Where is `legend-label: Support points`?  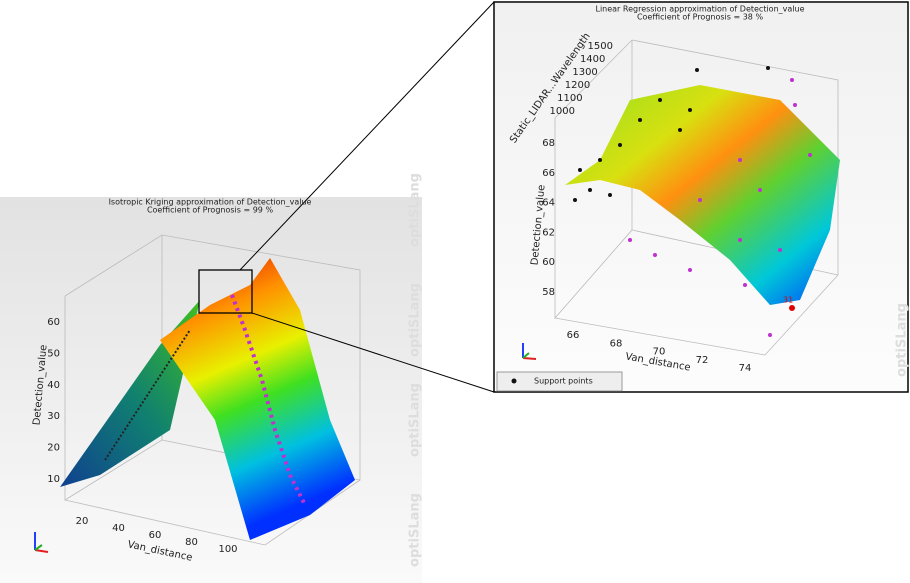
legend-label: Support points is located at coordinates (563, 381).